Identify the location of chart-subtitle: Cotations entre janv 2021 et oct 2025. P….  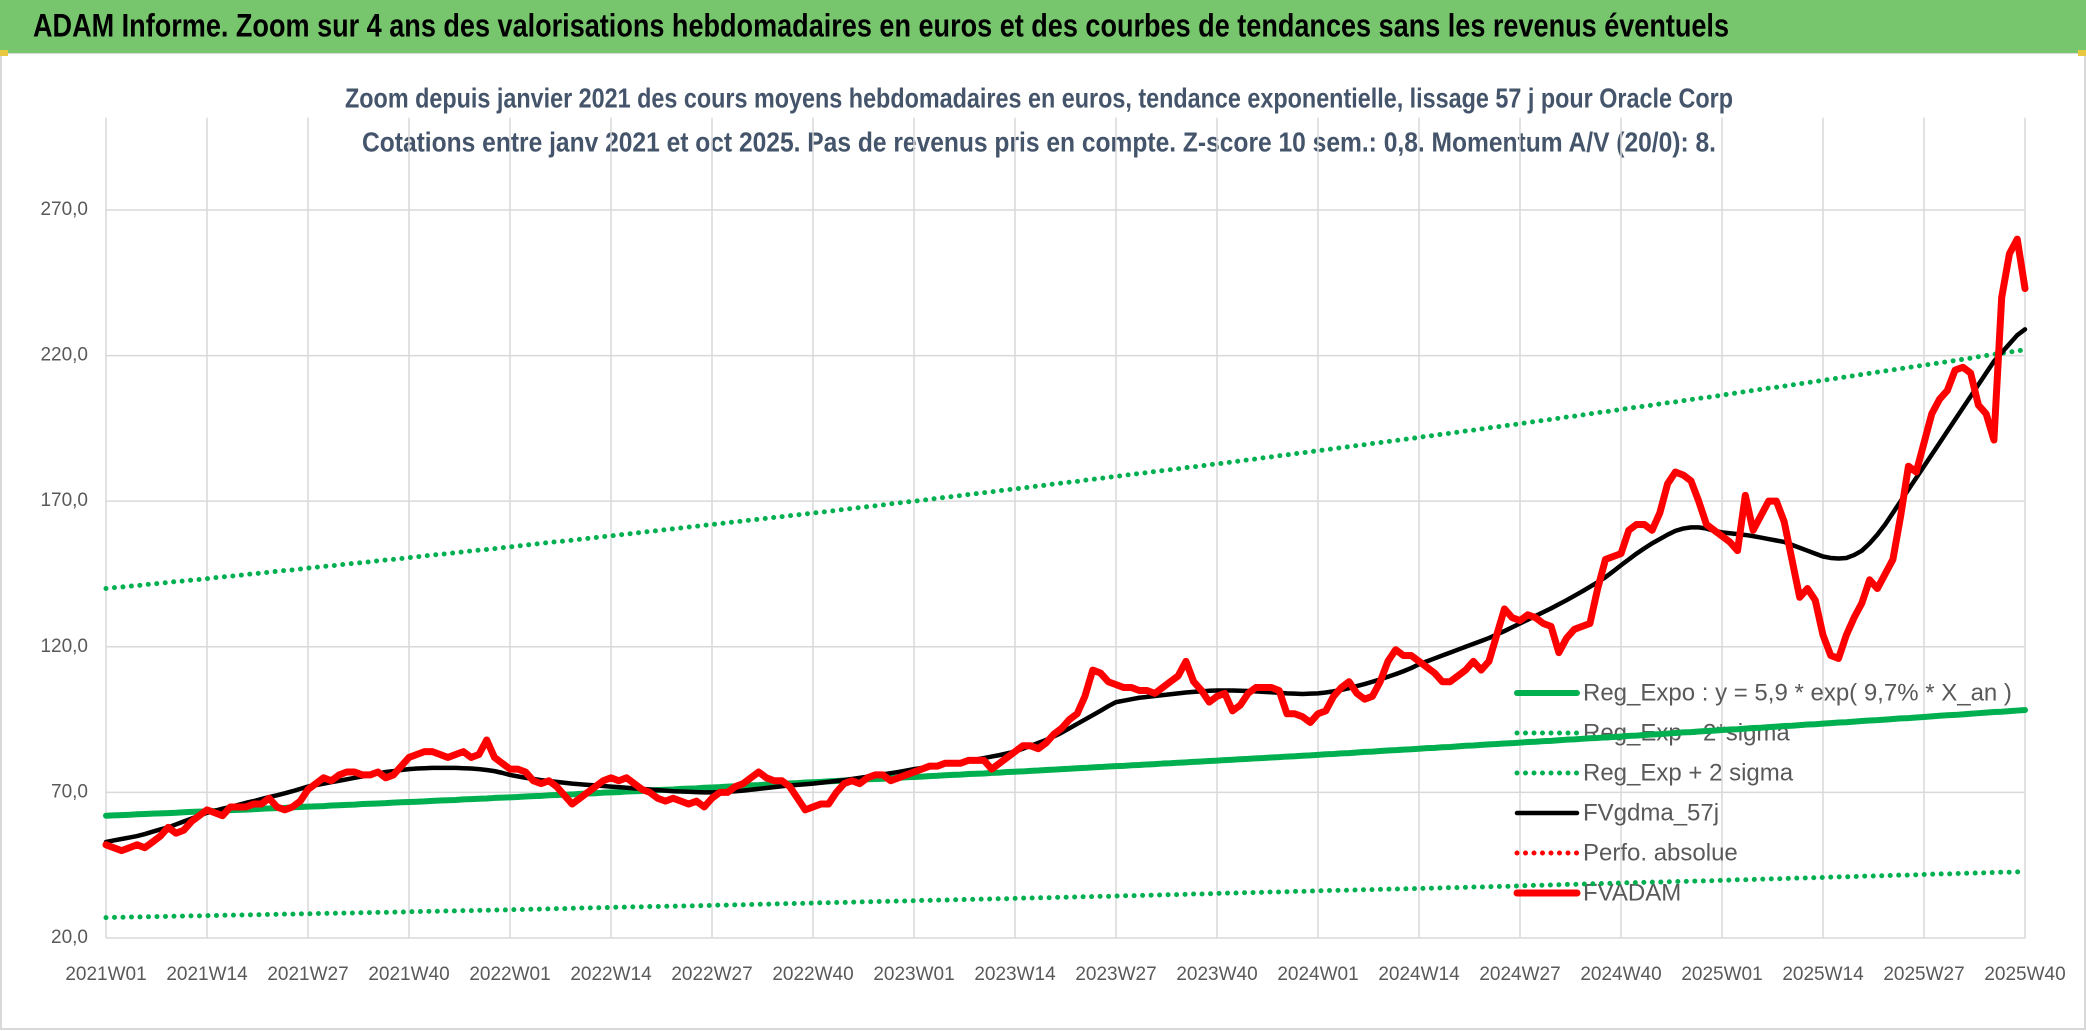
(1039, 141).